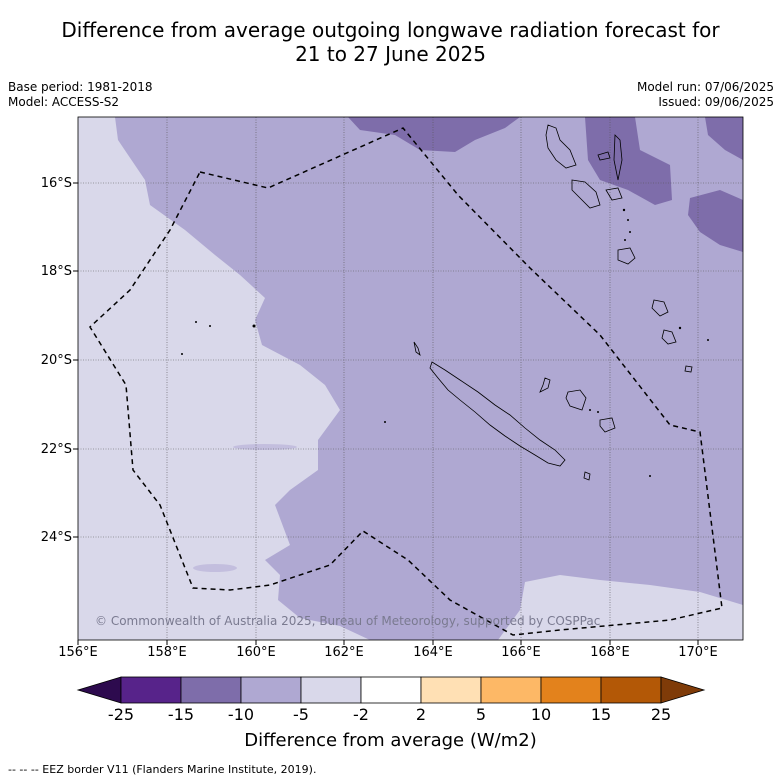 The width and height of the screenshot is (781, 781). What do you see at coordinates (390, 54) in the screenshot?
I see `title-line-2: 21 to 27 June 2025` at bounding box center [390, 54].